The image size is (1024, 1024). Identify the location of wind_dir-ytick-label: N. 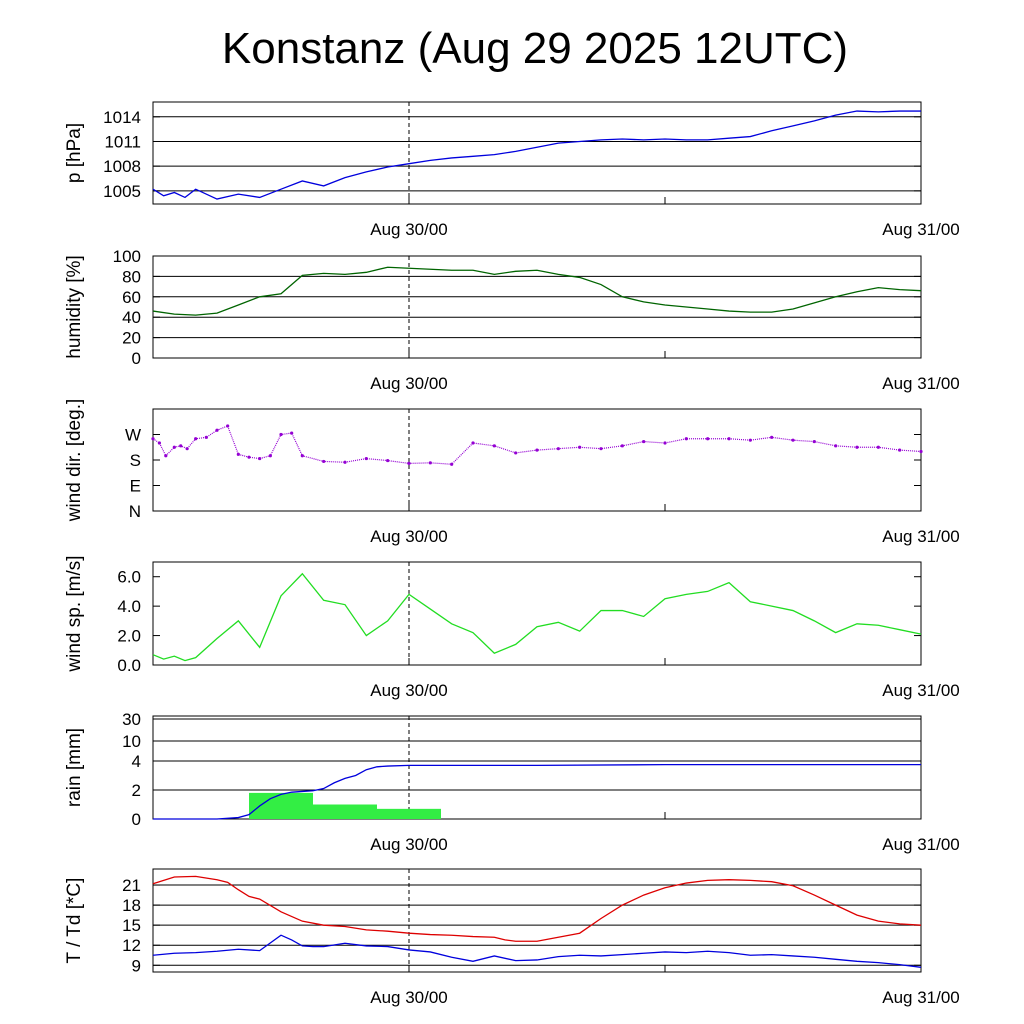
(135, 511).